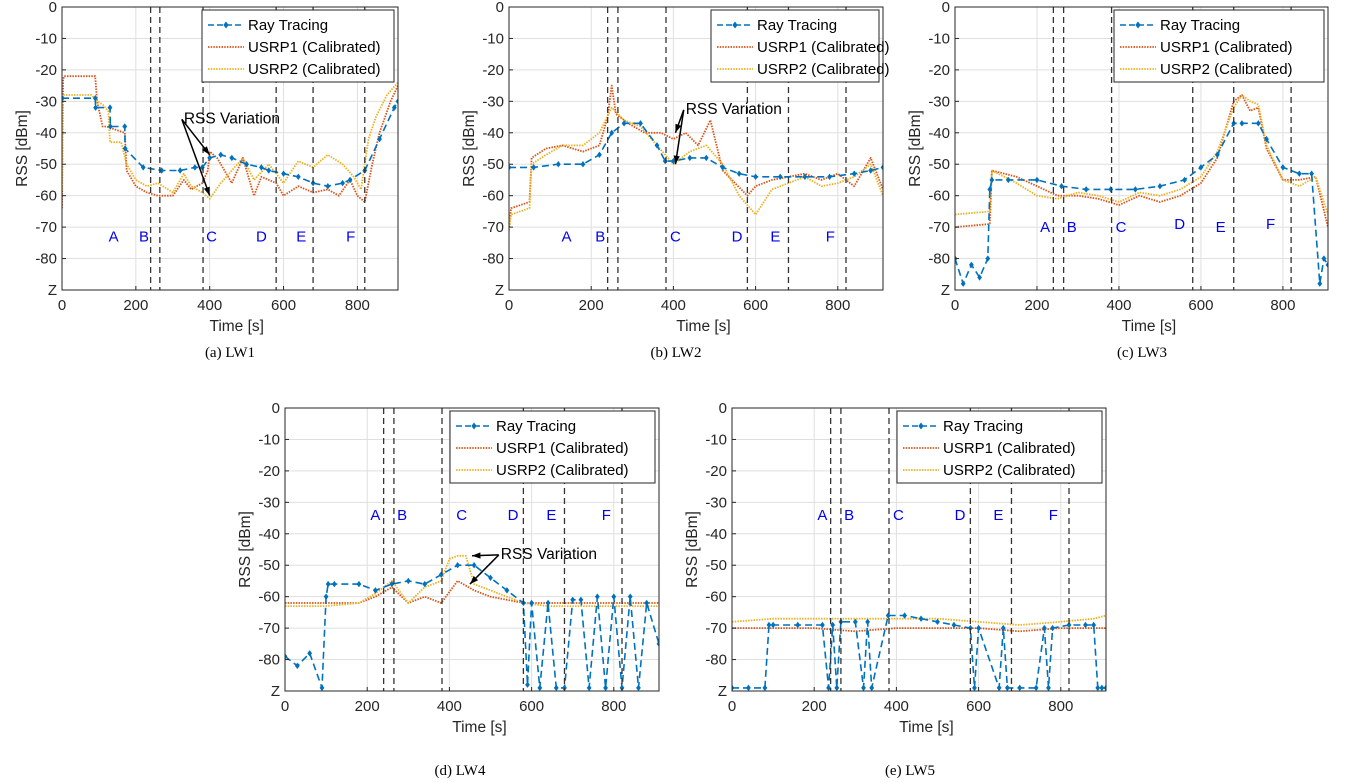  Describe the element at coordinates (939, 133) in the screenshot. I see `y-tick-label: -40` at that location.